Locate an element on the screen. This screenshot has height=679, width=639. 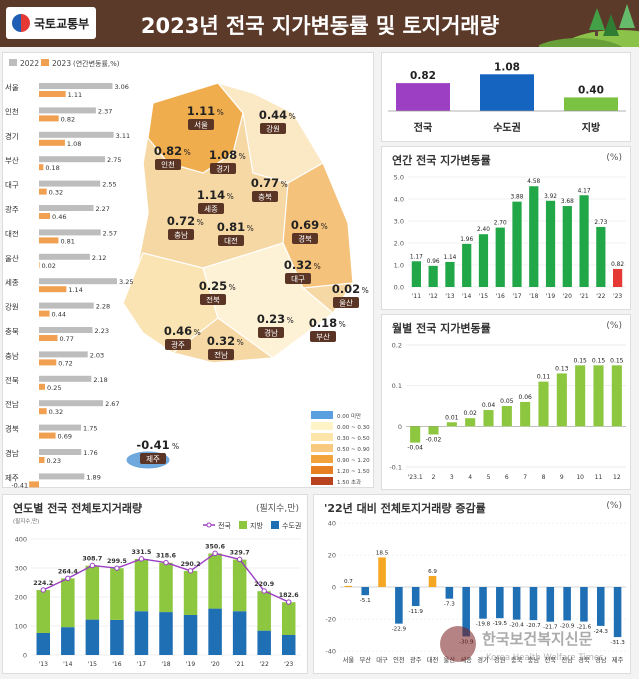
map-label-14: 광주 is located at coordinates (178, 345).